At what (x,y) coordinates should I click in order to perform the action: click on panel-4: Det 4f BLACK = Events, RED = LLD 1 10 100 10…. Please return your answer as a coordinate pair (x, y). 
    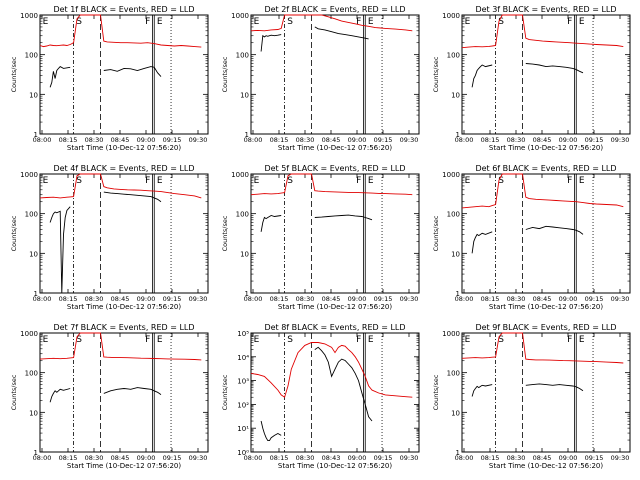
    Looking at the image, I should click on (109, 237).